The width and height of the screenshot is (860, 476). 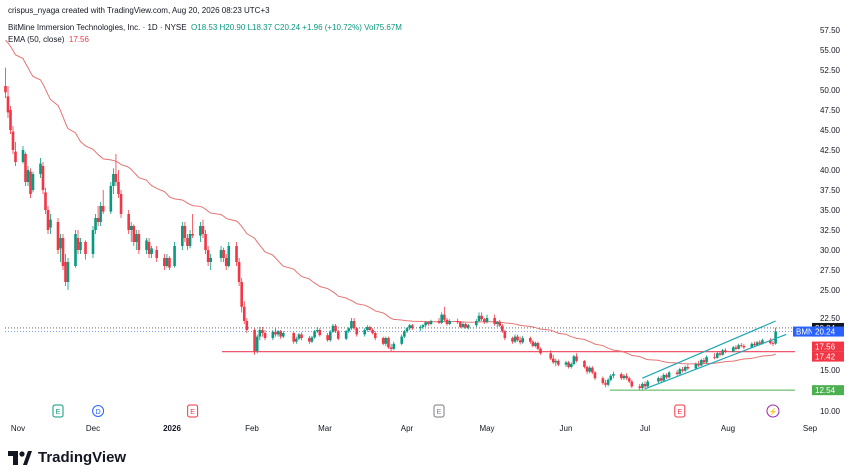 I want to click on price-label: 12.54, so click(x=828, y=390).